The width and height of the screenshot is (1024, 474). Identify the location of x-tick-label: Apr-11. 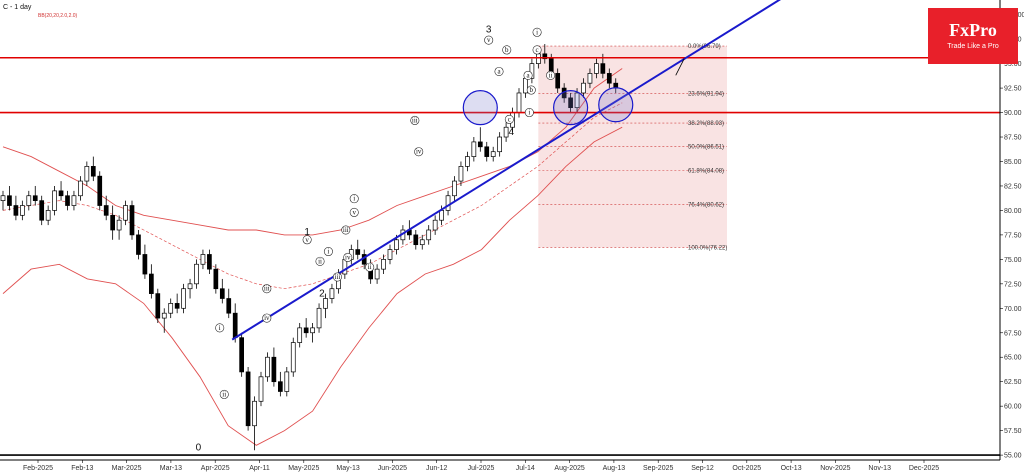
(259, 468).